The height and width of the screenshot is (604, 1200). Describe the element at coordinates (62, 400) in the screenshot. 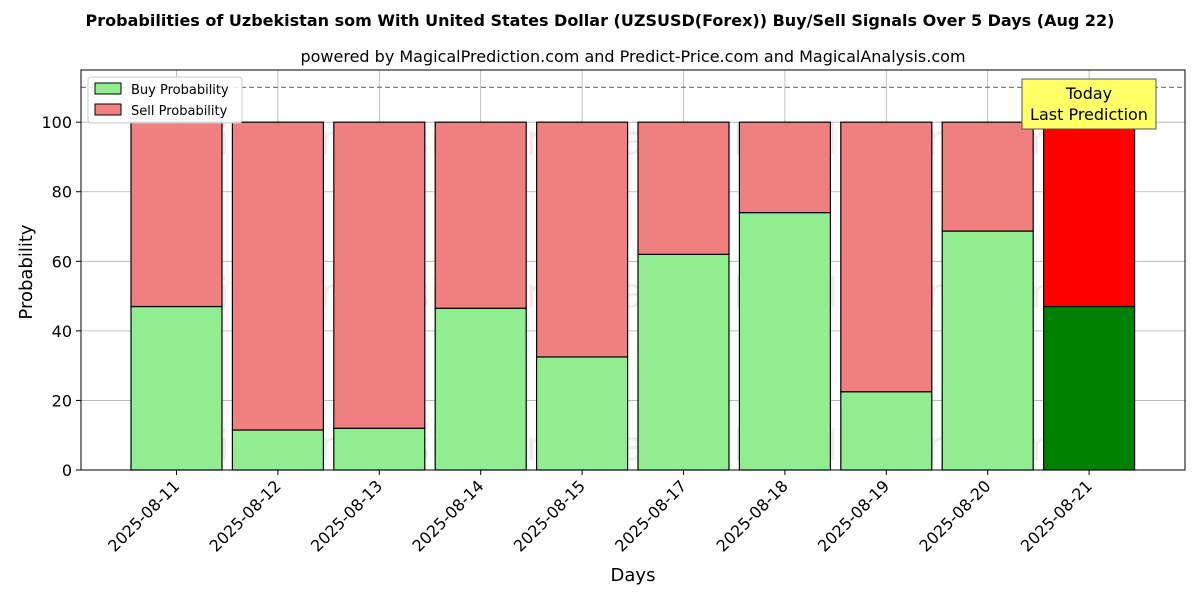

I see `y-tick-label: 20` at that location.